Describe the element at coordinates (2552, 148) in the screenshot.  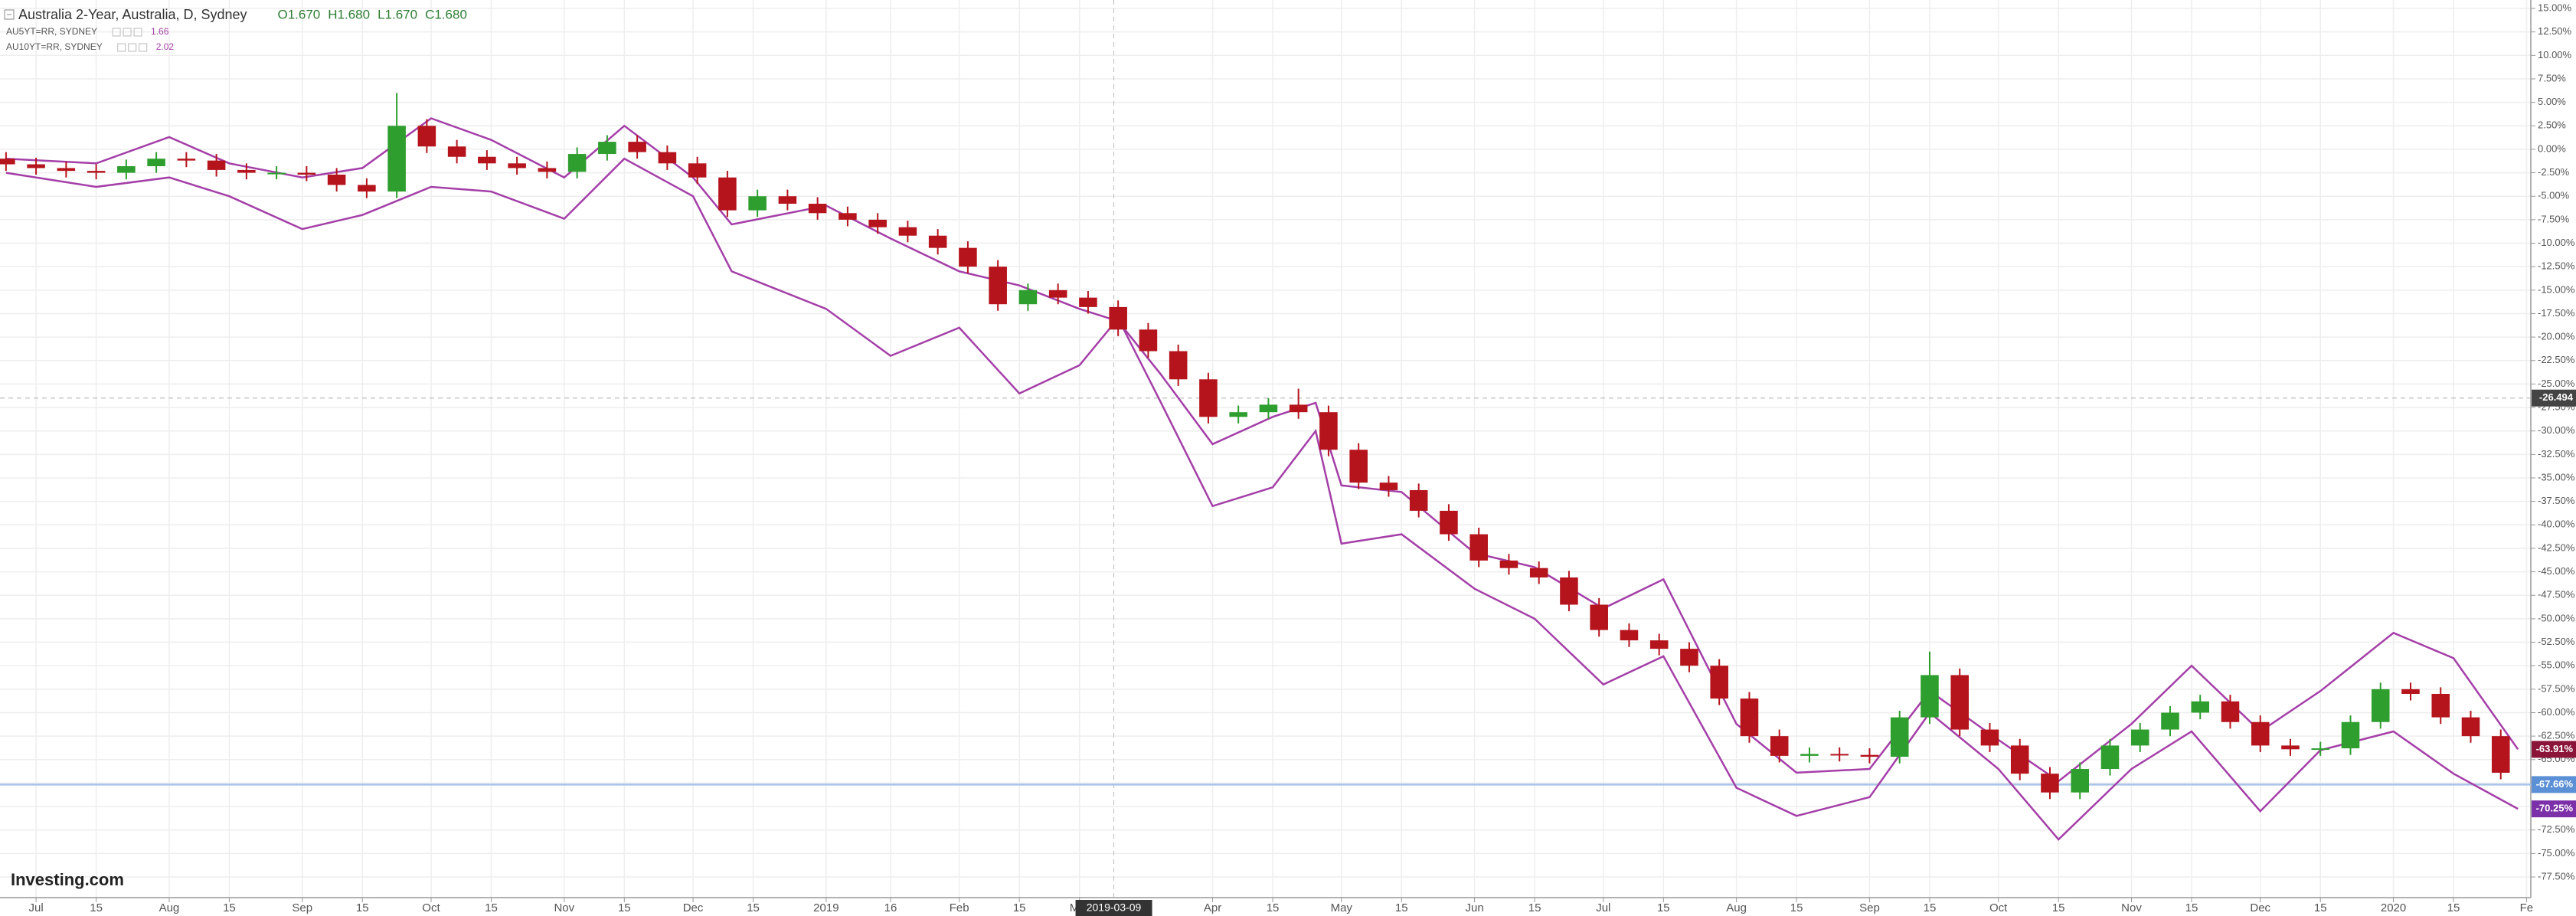
I see `y-tick-label: 0.00%` at that location.